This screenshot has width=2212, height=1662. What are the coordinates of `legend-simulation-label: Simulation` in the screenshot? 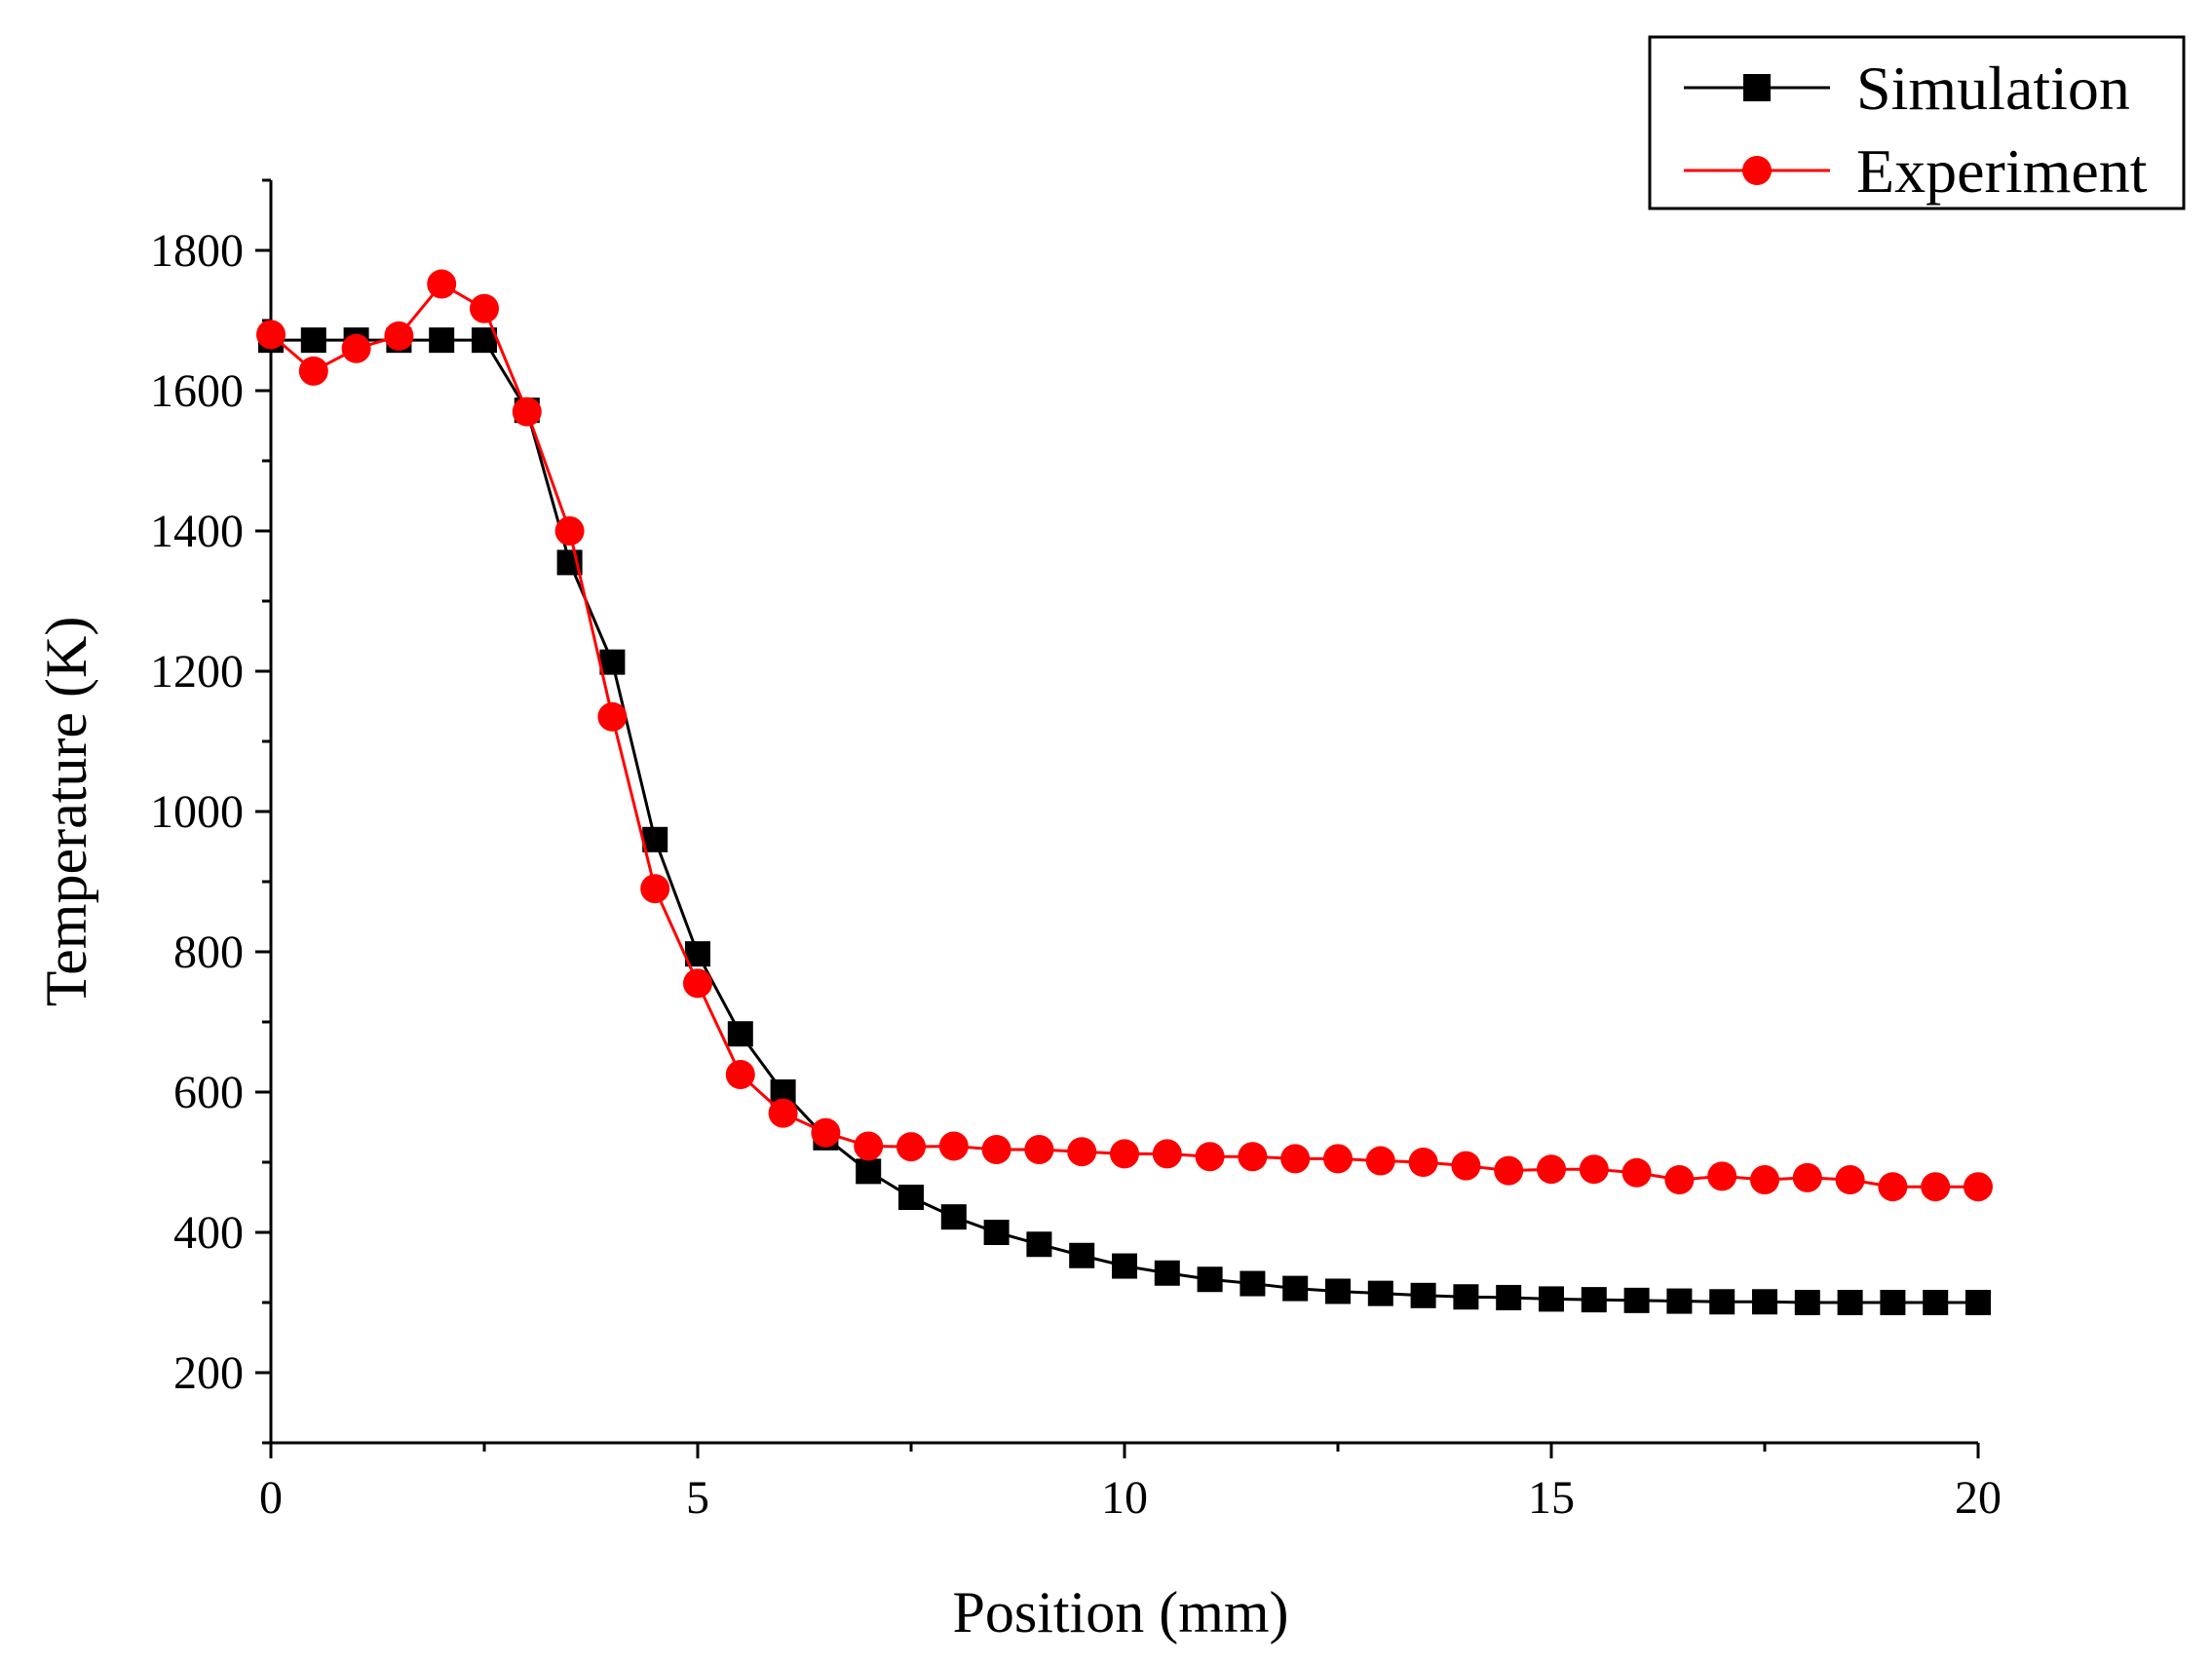 It's located at (1993, 88).